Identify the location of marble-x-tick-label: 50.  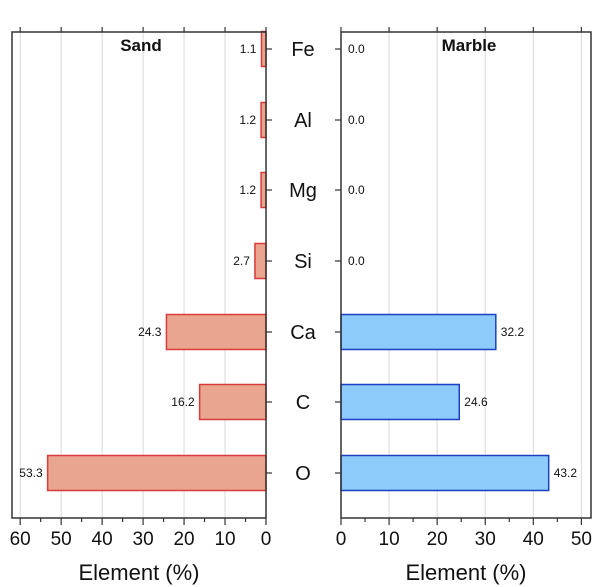
(581, 539).